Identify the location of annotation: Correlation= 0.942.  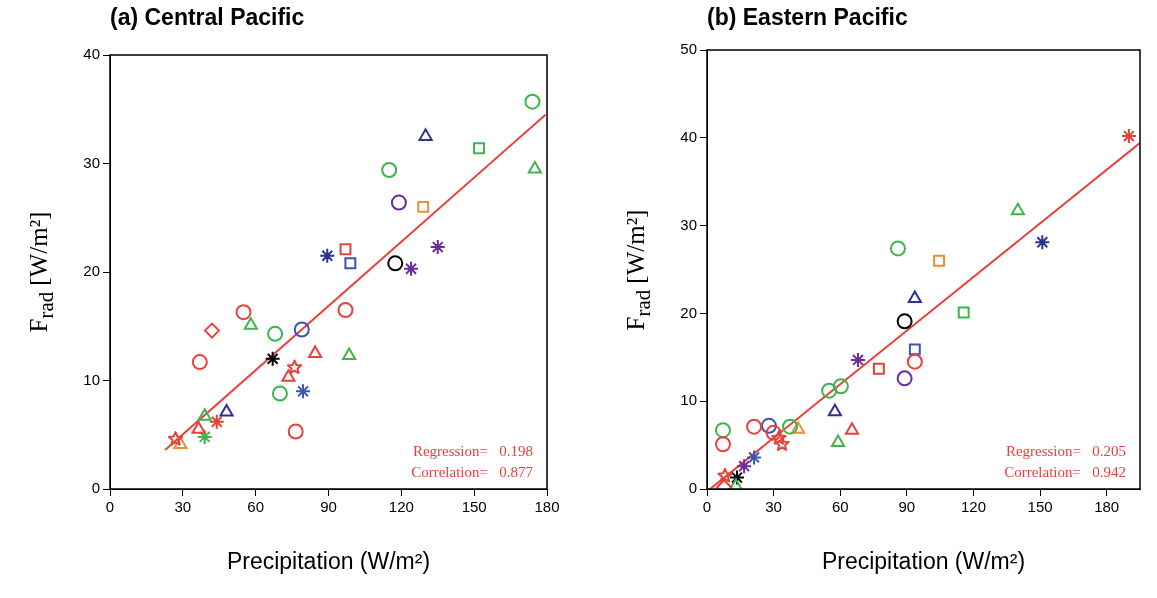
(1065, 472).